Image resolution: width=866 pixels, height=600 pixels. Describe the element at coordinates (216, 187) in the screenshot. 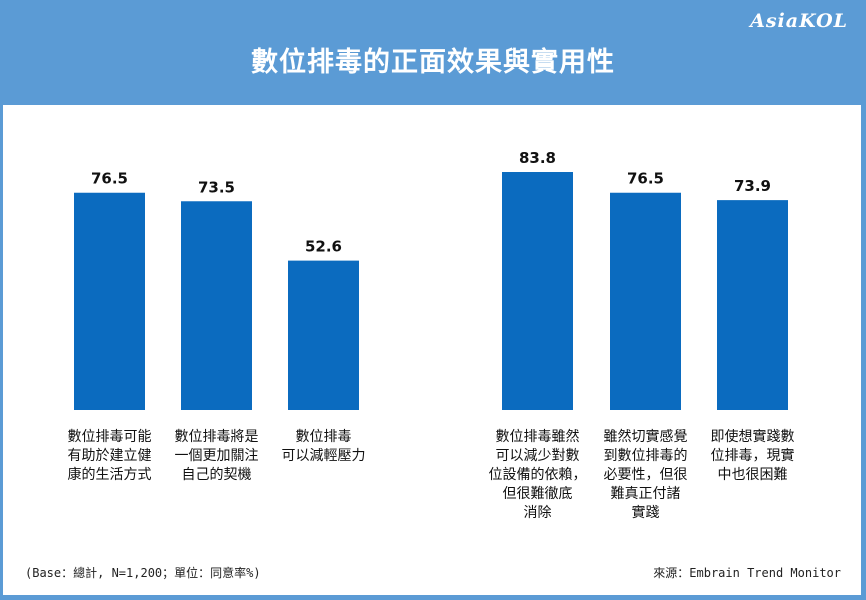

I see `value-label-1-2: 73.5` at that location.